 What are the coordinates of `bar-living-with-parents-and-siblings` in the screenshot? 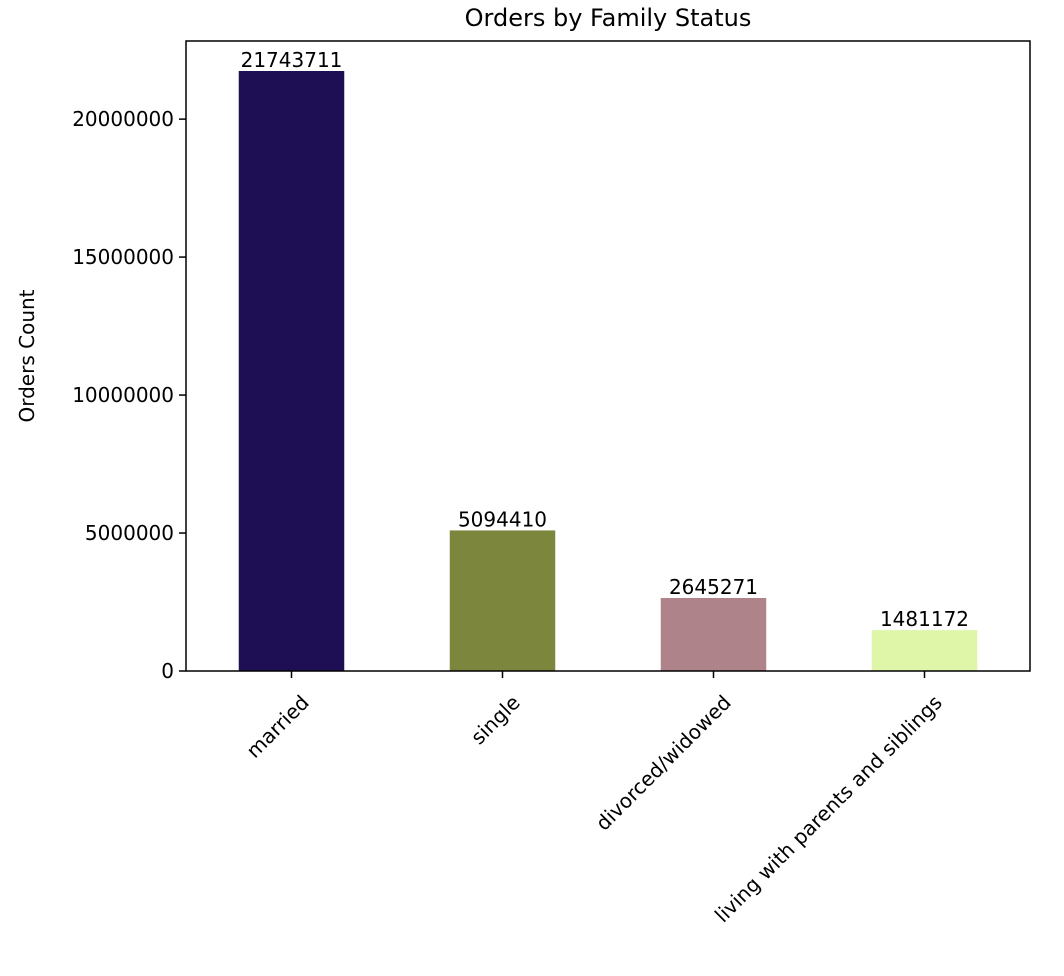 It's located at (924, 650).